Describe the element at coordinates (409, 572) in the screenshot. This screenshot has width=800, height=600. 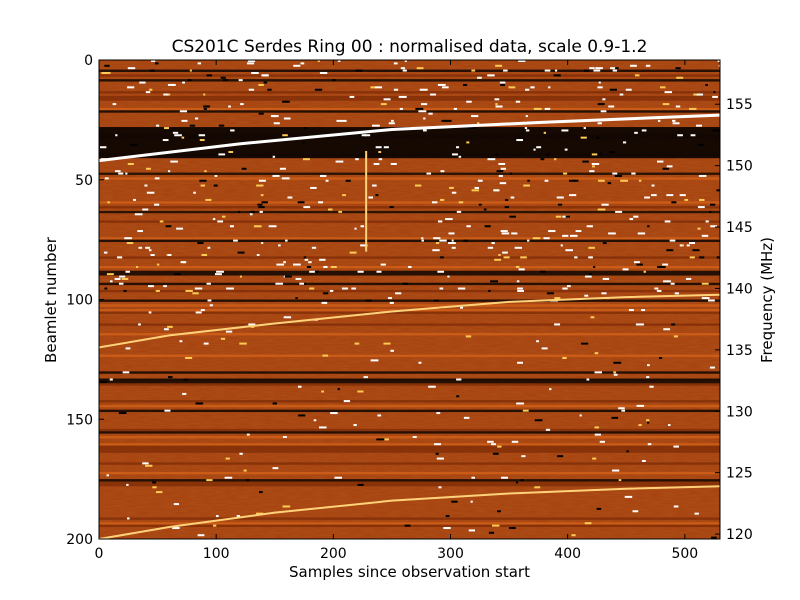
I see `x-axis-label: Samples since observation start` at that location.